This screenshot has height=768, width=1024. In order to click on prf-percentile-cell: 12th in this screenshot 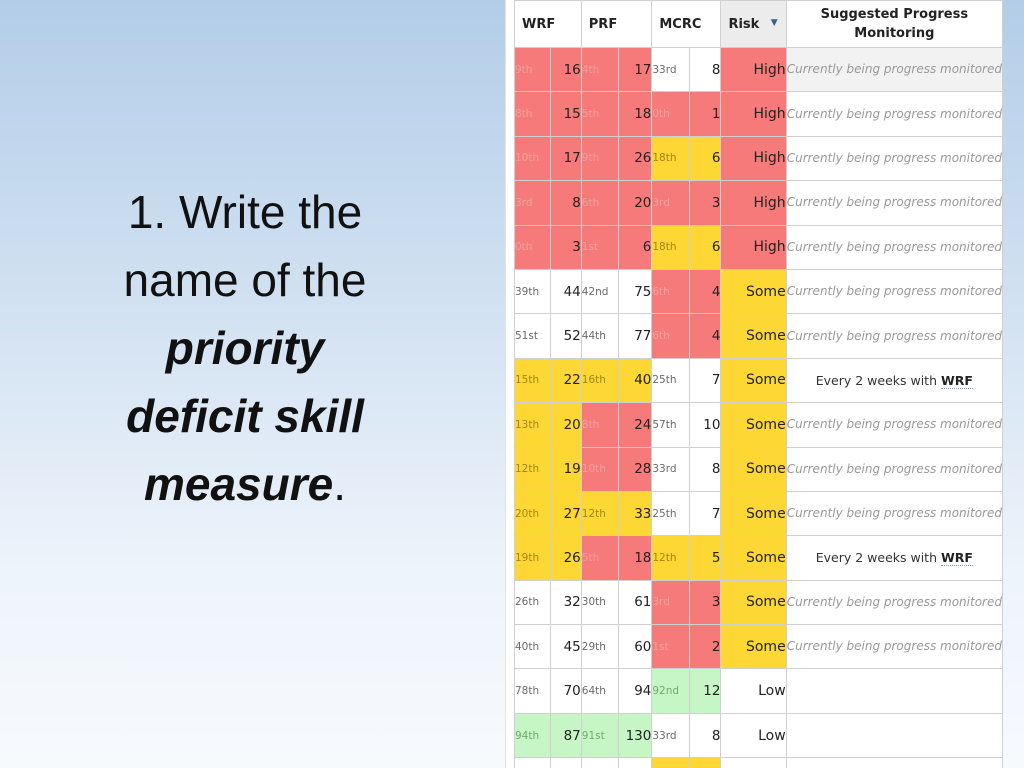, I will do `click(599, 513)`.